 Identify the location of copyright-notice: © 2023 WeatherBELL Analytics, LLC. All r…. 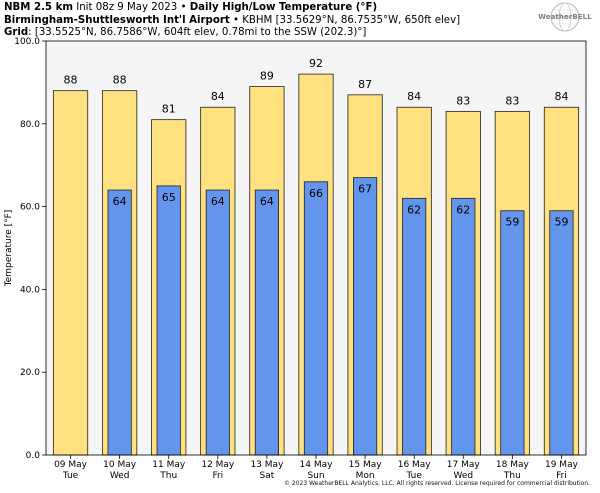
(437, 483).